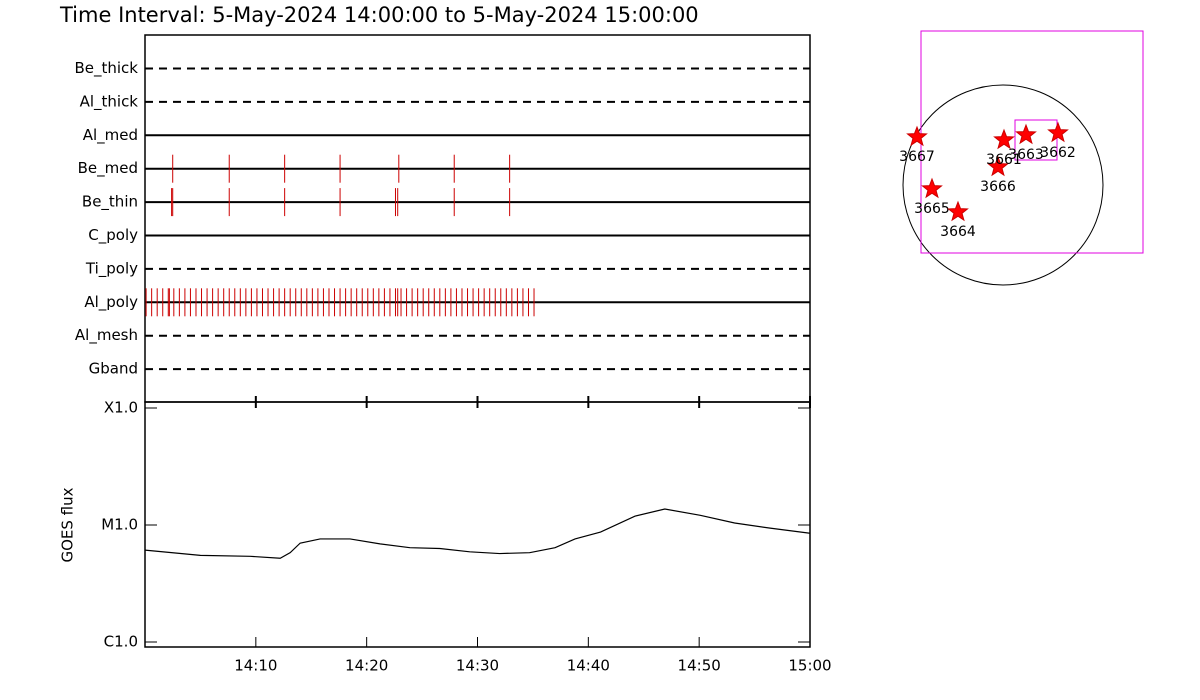  I want to click on y-axis-label: GOES flux, so click(68, 524).